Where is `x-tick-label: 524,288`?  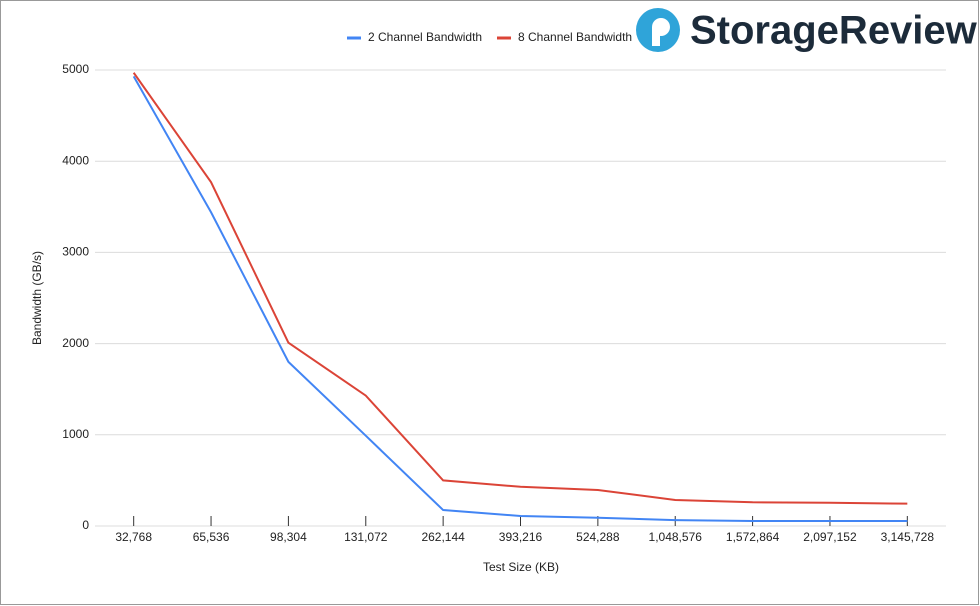
x-tick-label: 524,288 is located at coordinates (598, 537).